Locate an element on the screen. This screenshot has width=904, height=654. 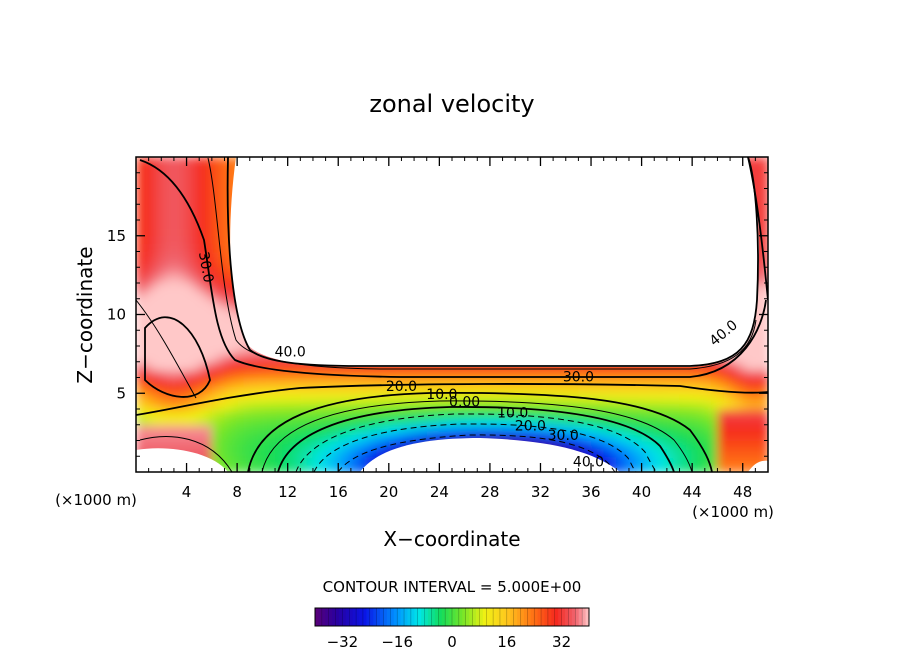
colorbar-frame is located at coordinates (452, 617).